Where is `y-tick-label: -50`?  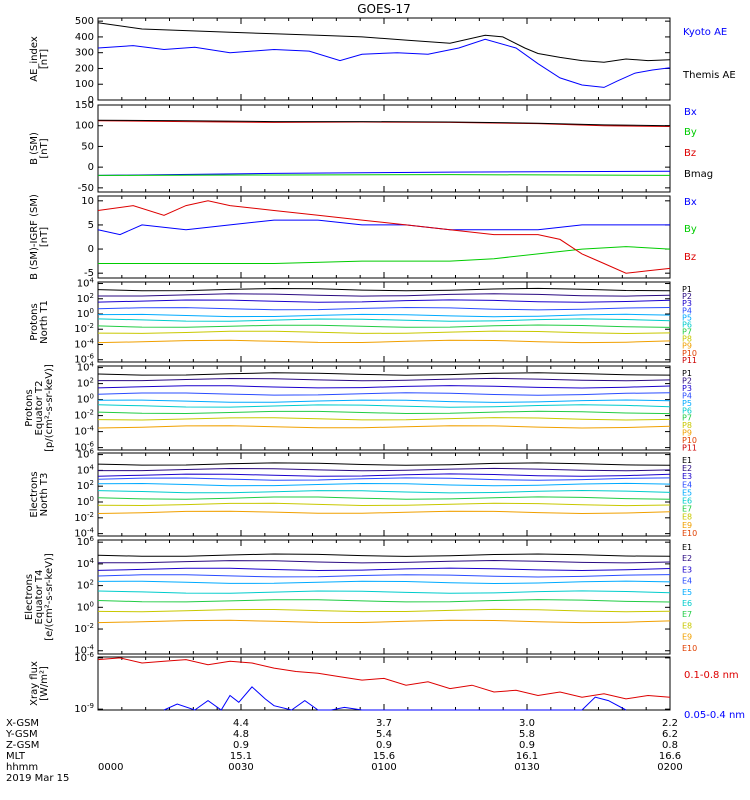 y-tick-label: -50 is located at coordinates (86, 188).